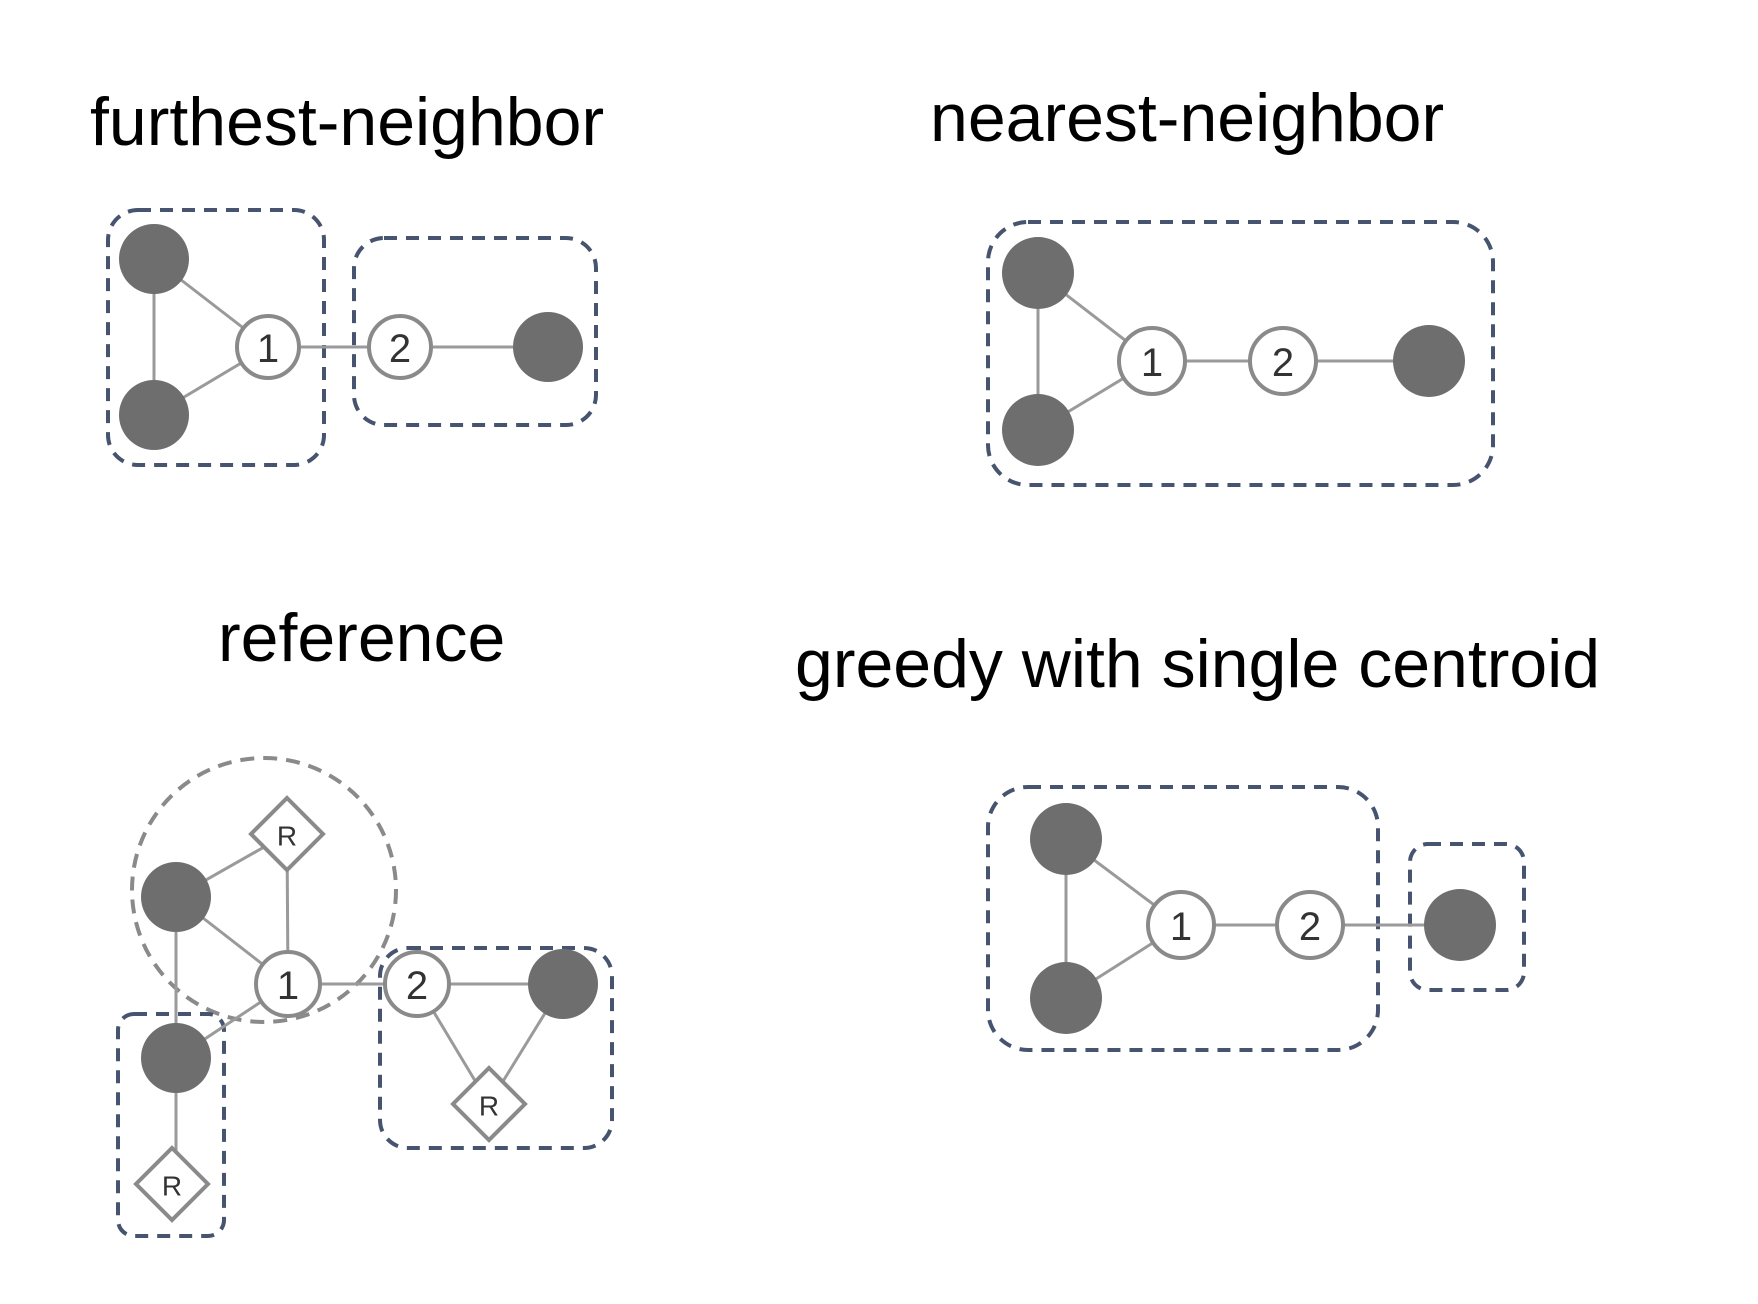 The image size is (1758, 1304). I want to click on cluster-all, so click(1240, 353).